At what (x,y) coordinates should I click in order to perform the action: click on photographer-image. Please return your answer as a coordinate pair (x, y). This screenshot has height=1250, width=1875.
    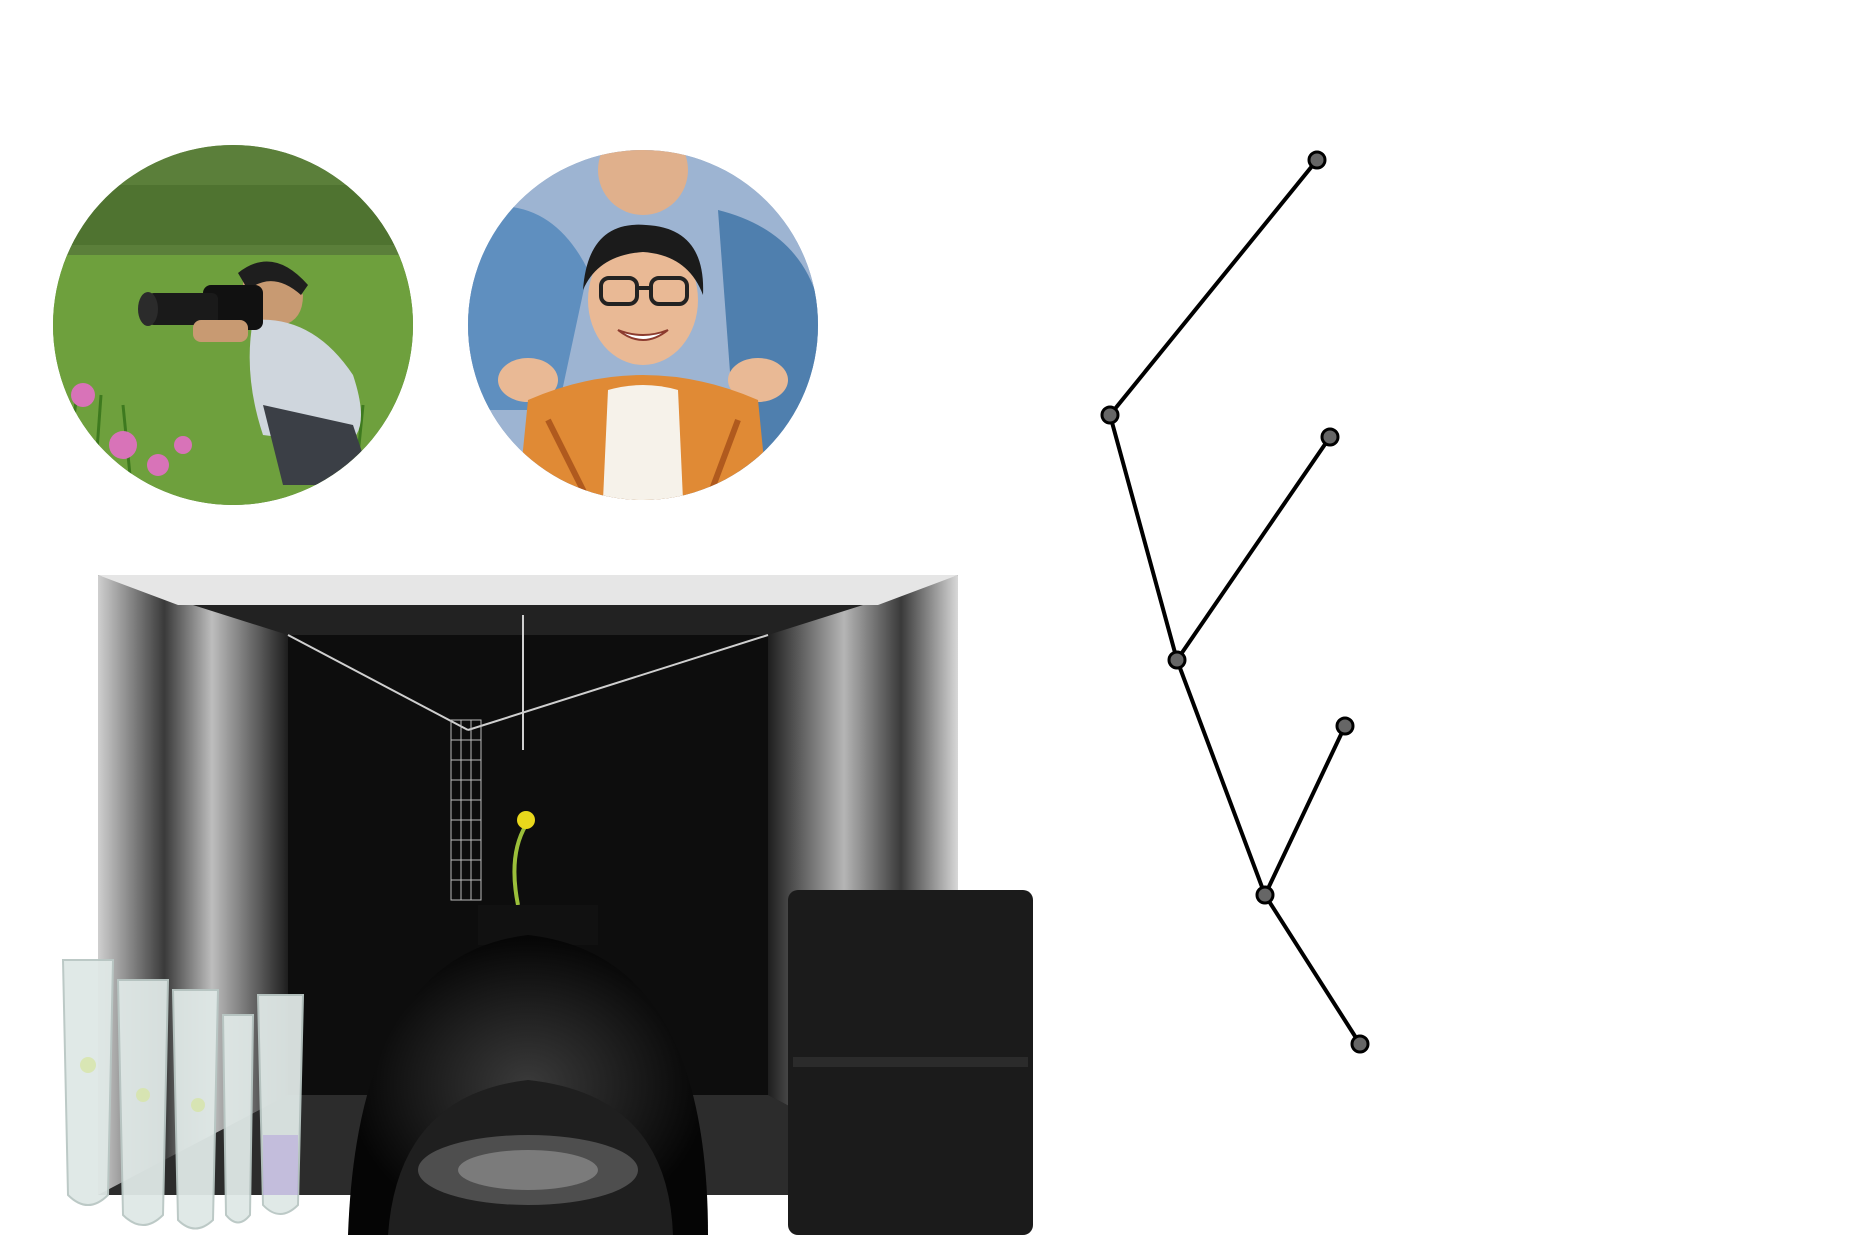
    Looking at the image, I should click on (233, 325).